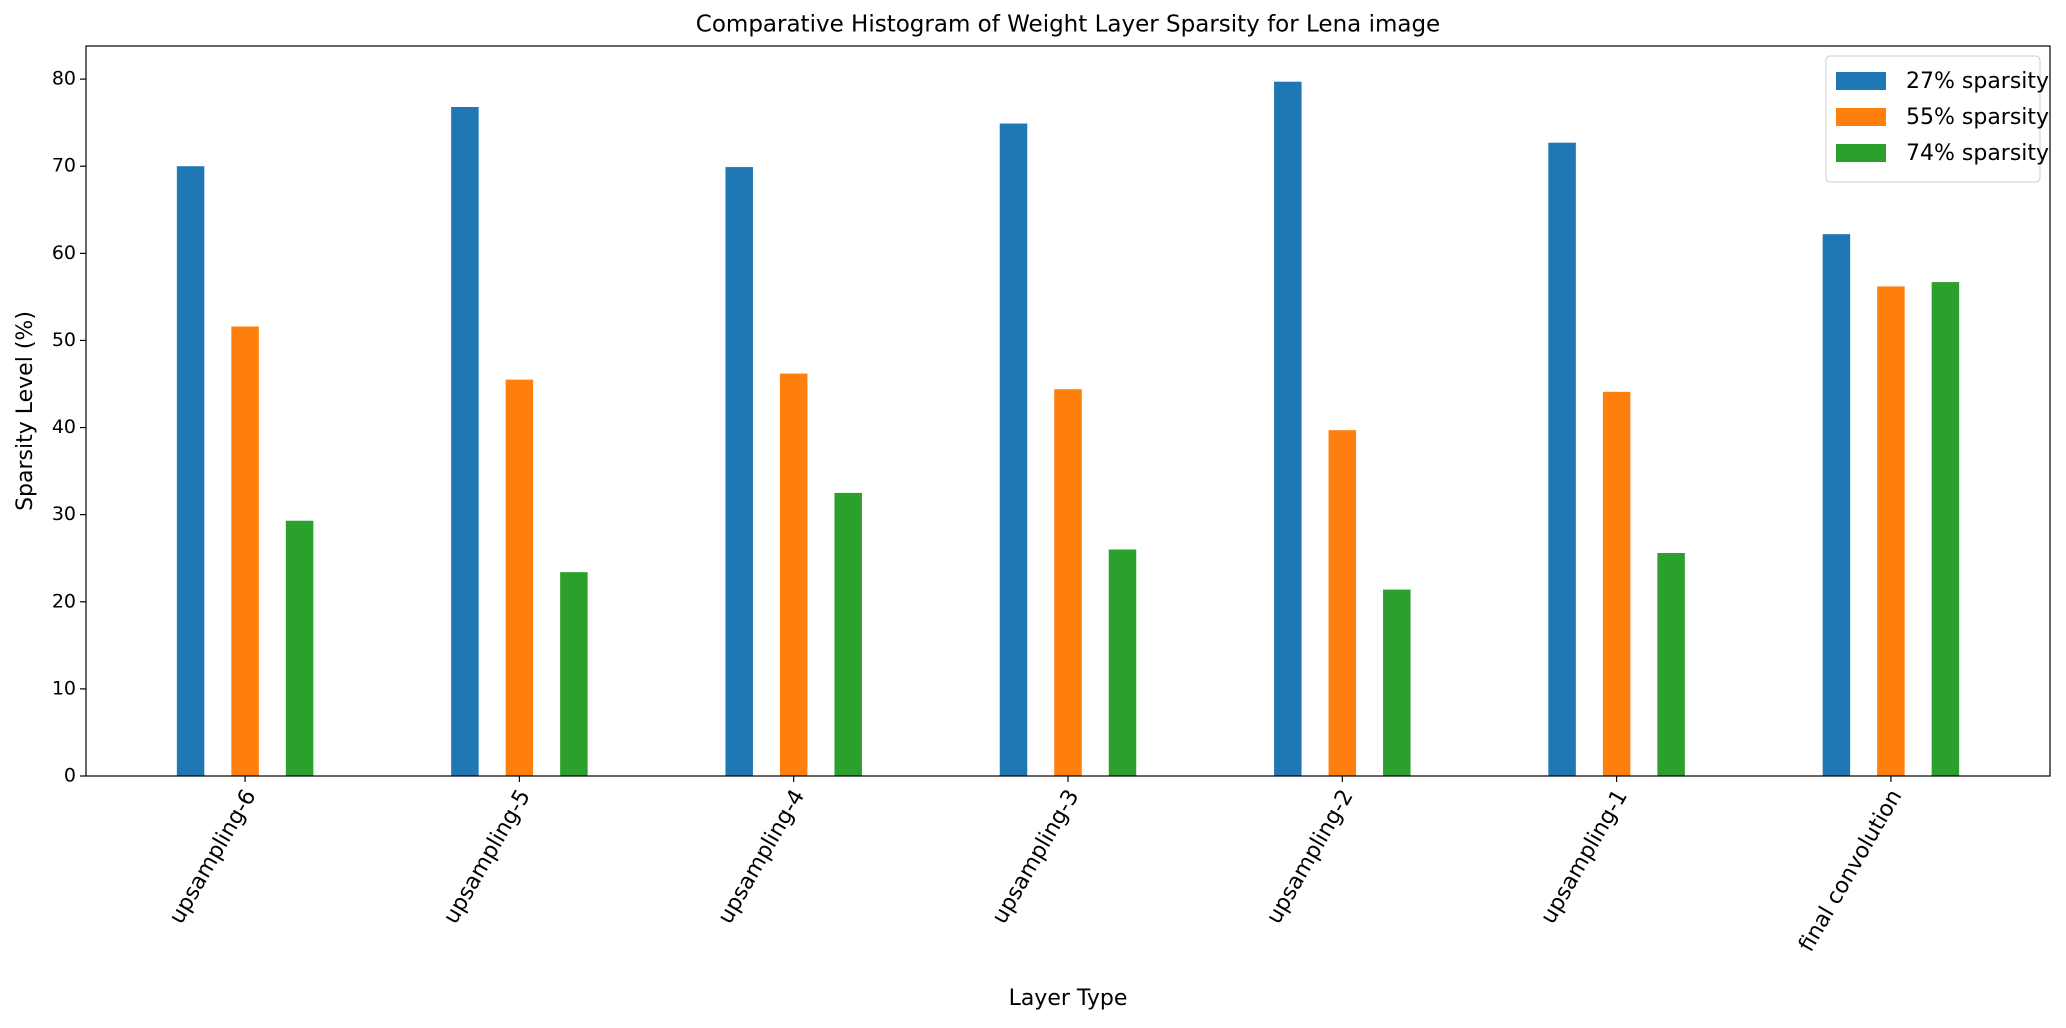 This screenshot has width=2066, height=1028. I want to click on y-tick-label: 80, so click(64, 79).